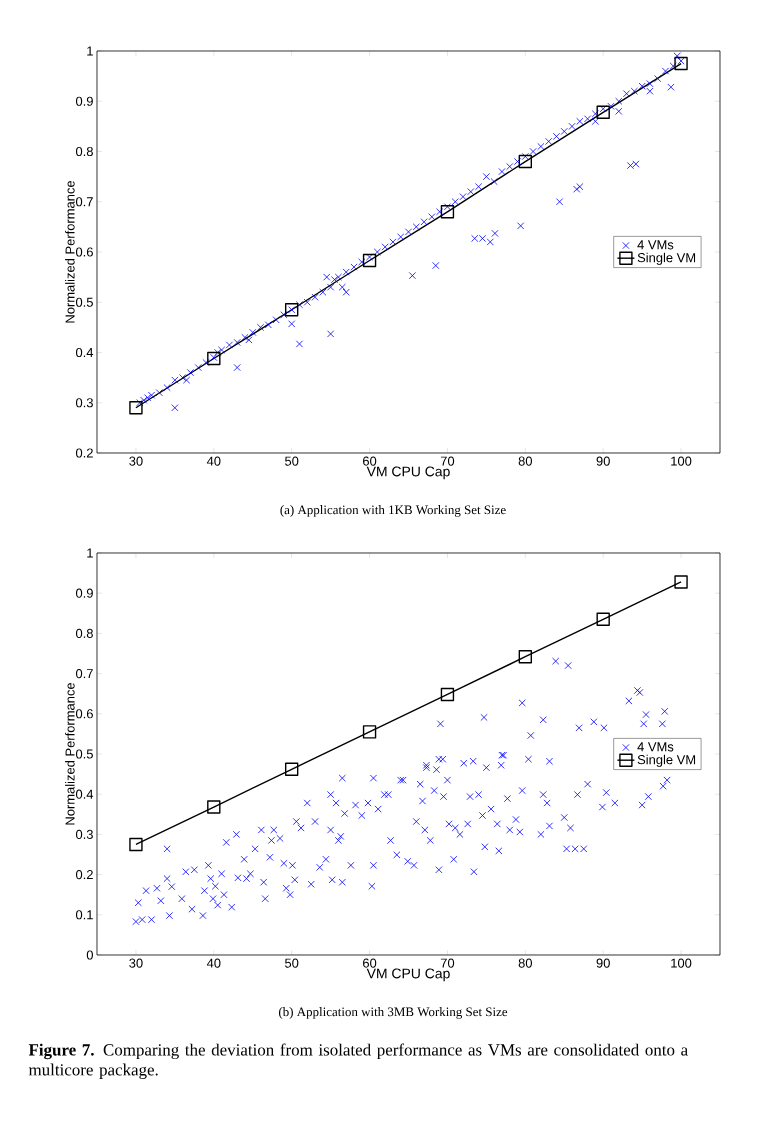 This screenshot has height=1131, width=765. I want to click on text: (b) Application with 3MB Working Set Size, so click(393, 1013).